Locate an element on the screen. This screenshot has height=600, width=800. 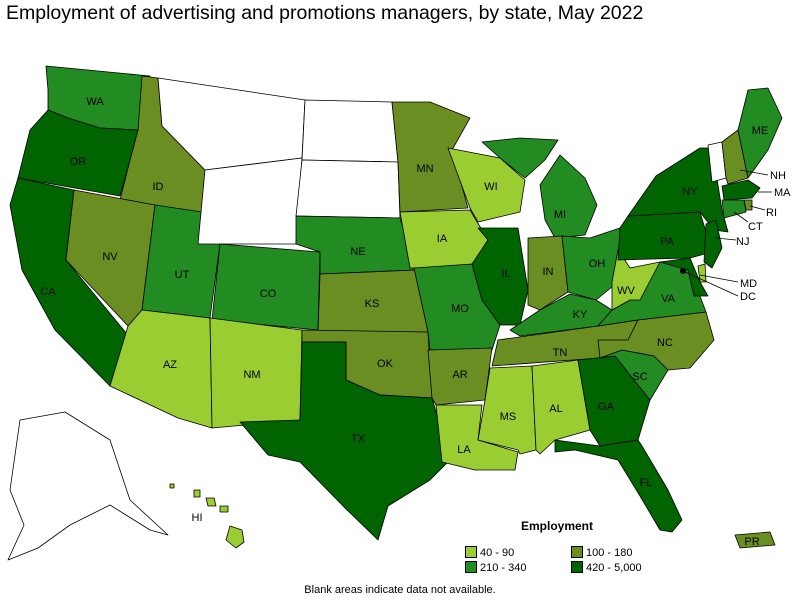
label-sc: SC is located at coordinates (639, 377).